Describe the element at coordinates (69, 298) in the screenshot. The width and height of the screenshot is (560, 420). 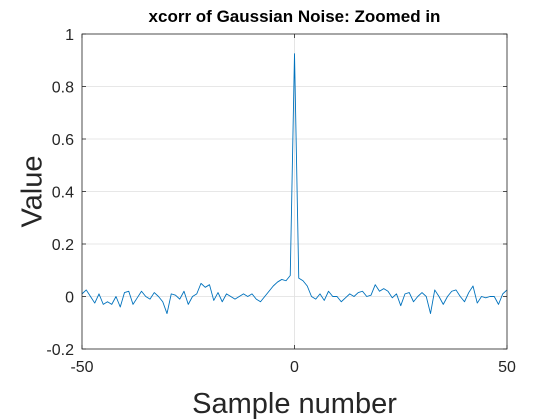
I see `y-tick-label: 0` at that location.